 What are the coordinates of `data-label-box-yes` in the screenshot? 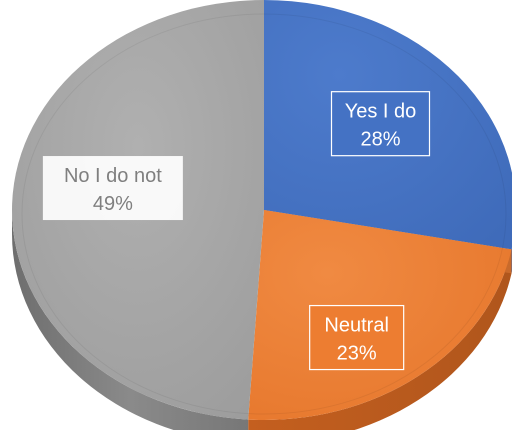 It's located at (380, 124).